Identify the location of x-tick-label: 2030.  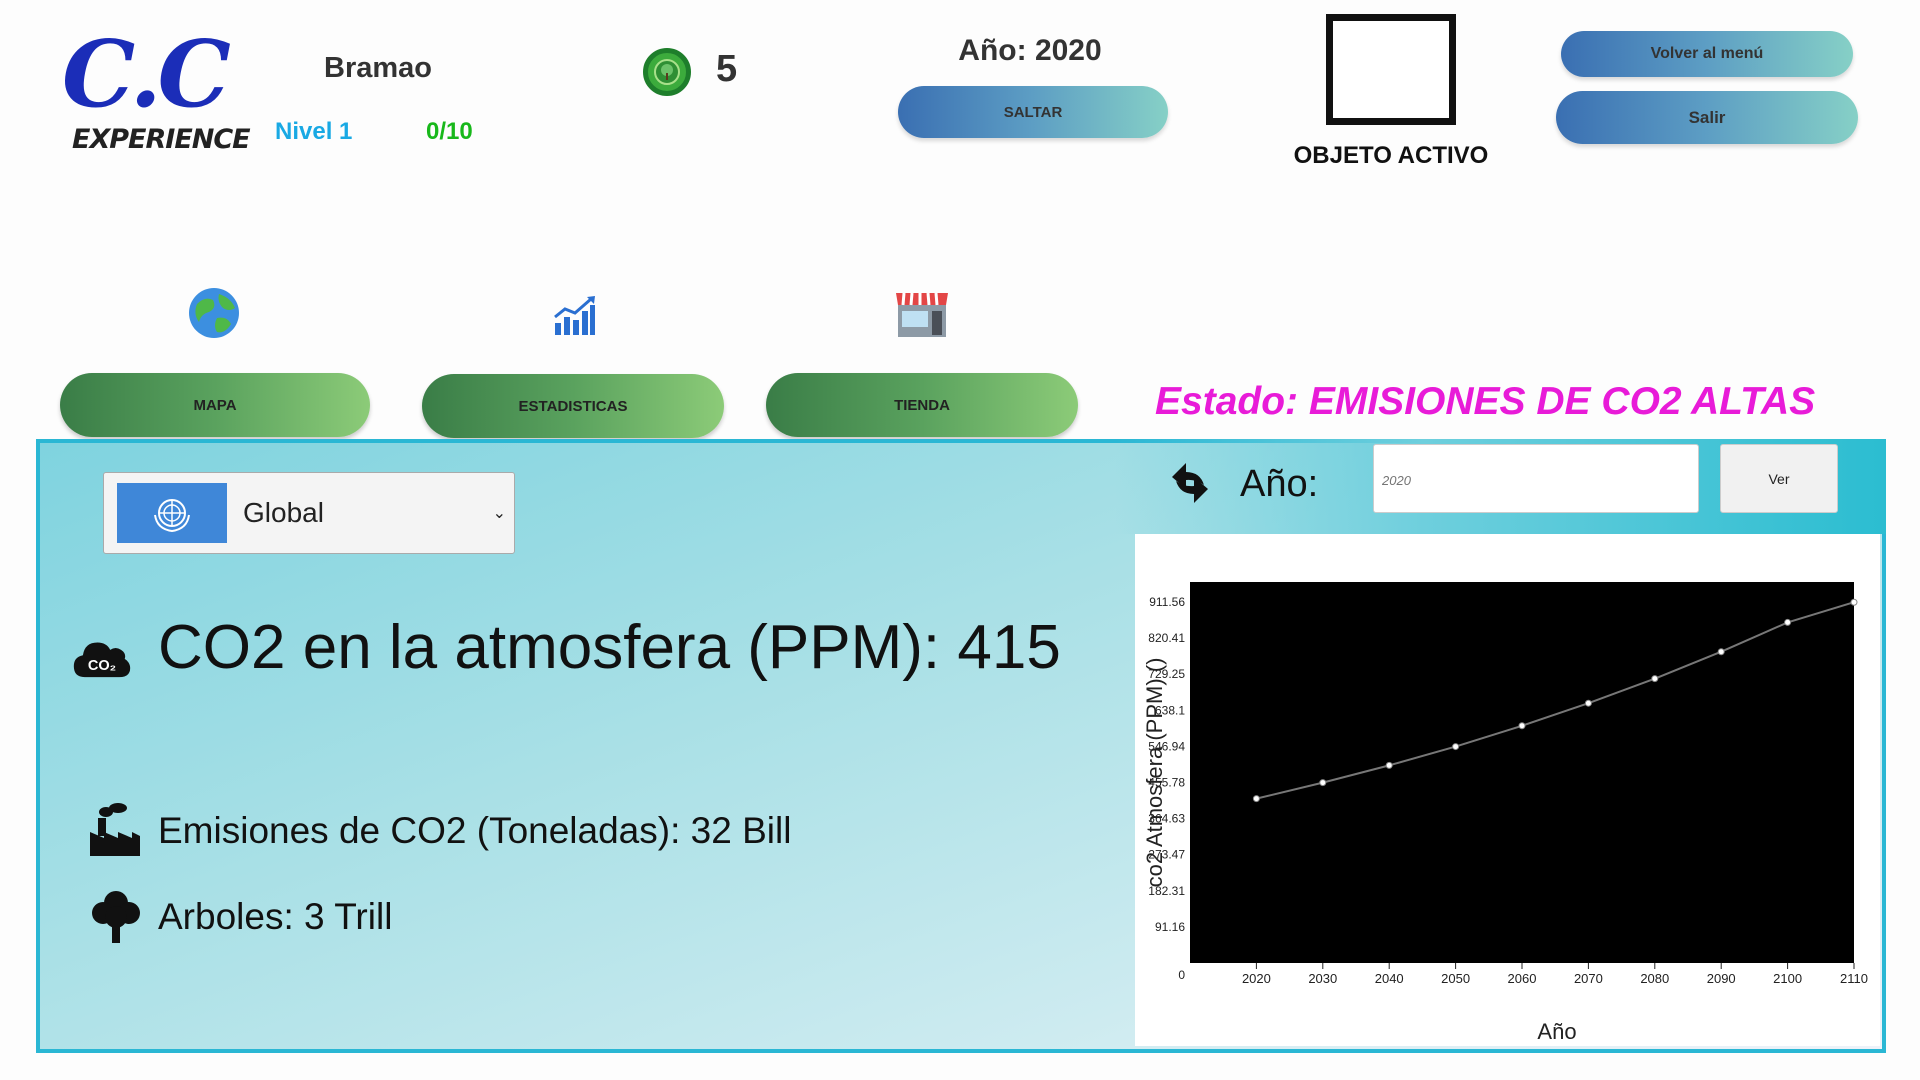
(1322, 978).